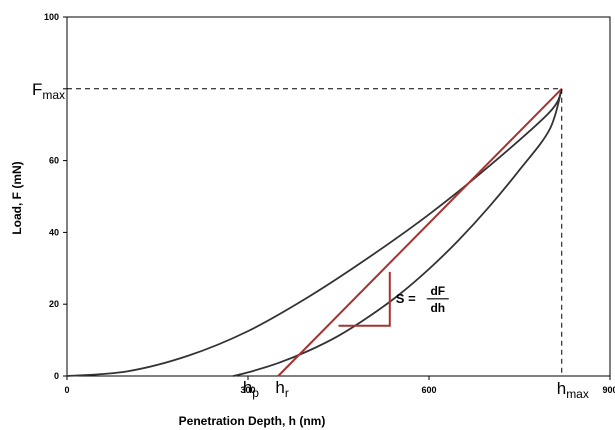 The height and width of the screenshot is (430, 615). What do you see at coordinates (54, 304) in the screenshot?
I see `y-tick-label: 20` at bounding box center [54, 304].